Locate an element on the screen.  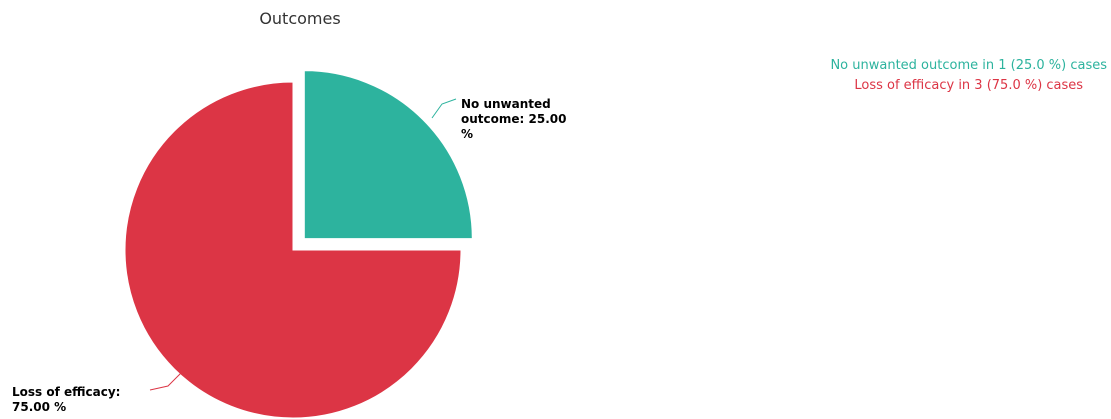
data-label: No unwanted outcome: 25.00% is located at coordinates (513, 119).